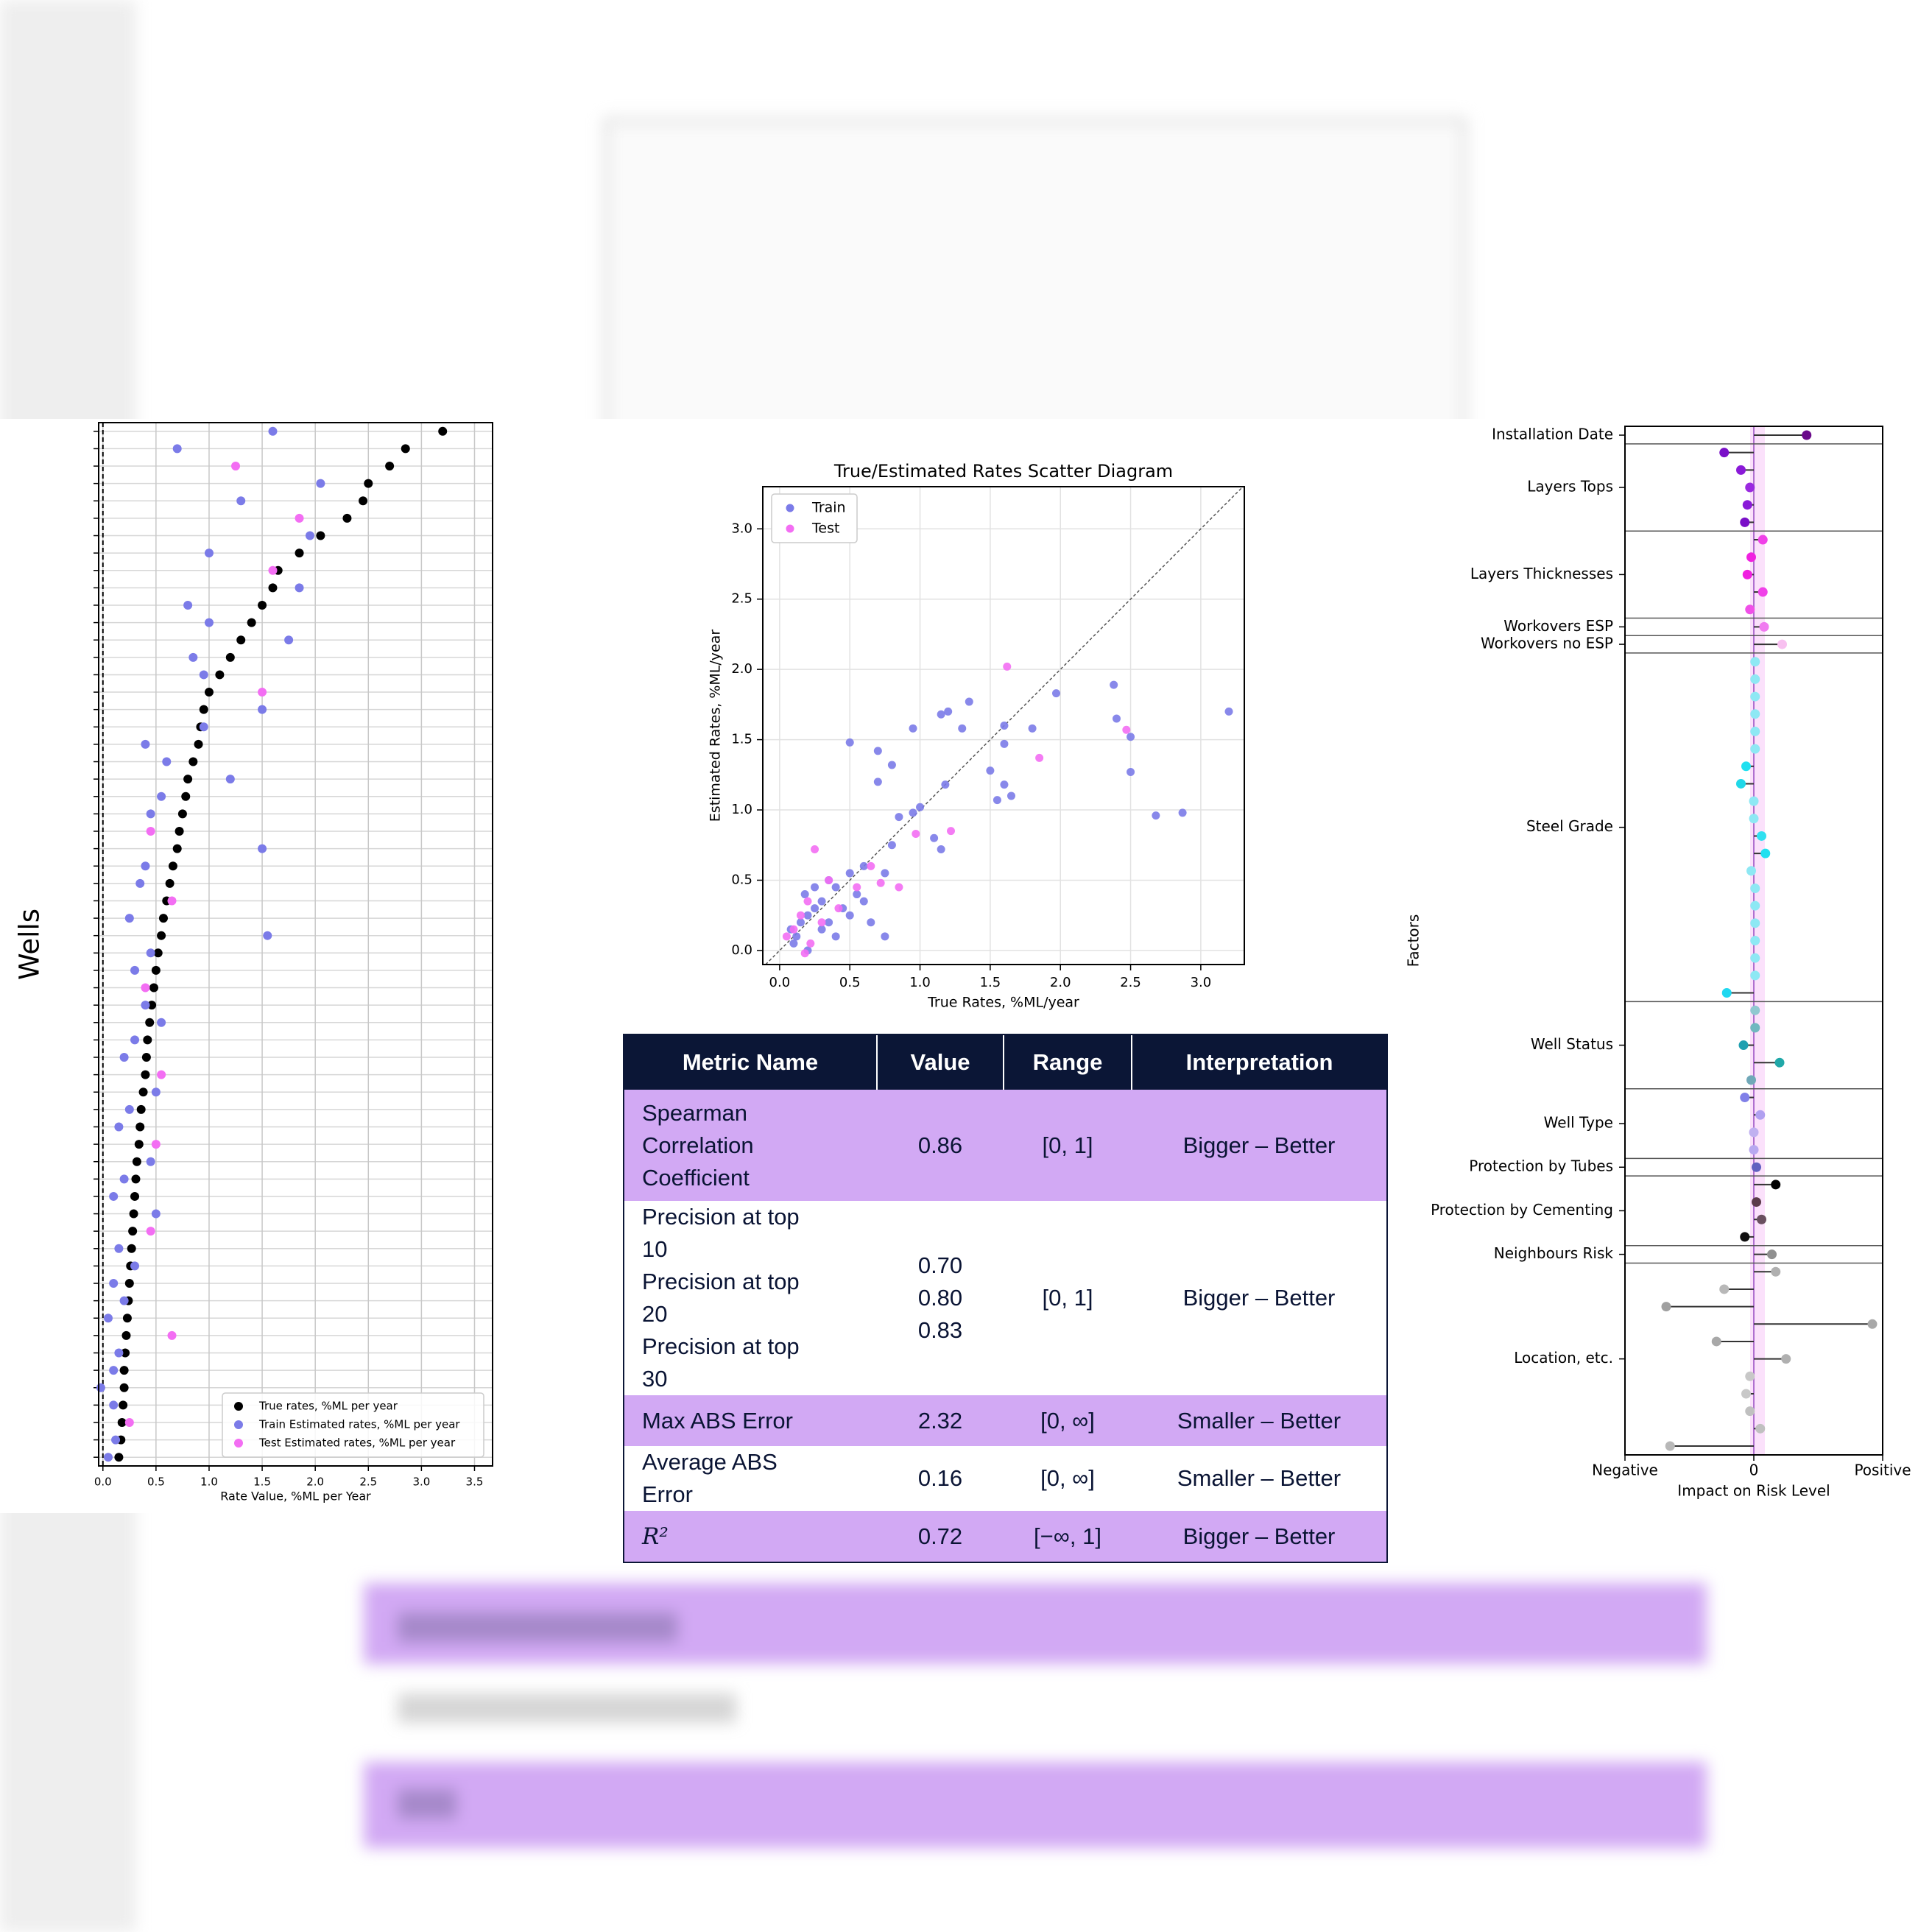 Image resolution: width=1932 pixels, height=1932 pixels. Describe the element at coordinates (1130, 983) in the screenshot. I see `x-tick-label: 2.5` at that location.